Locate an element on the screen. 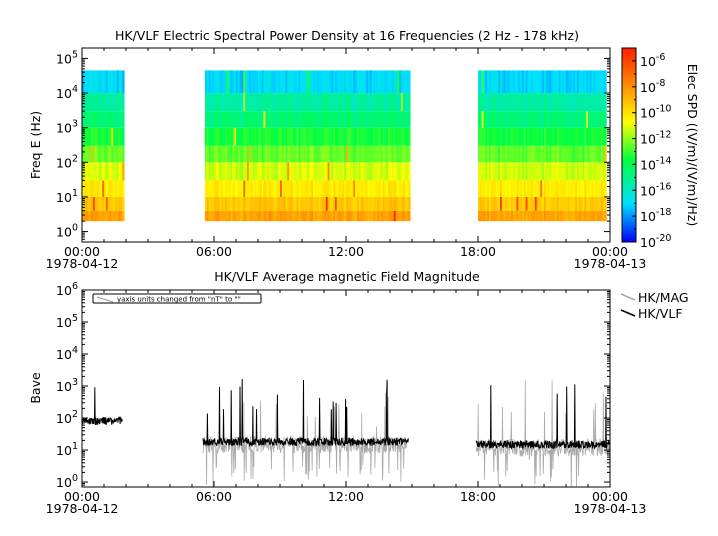  spectrogram-y-label: Freq E (Hz) is located at coordinates (35, 145).